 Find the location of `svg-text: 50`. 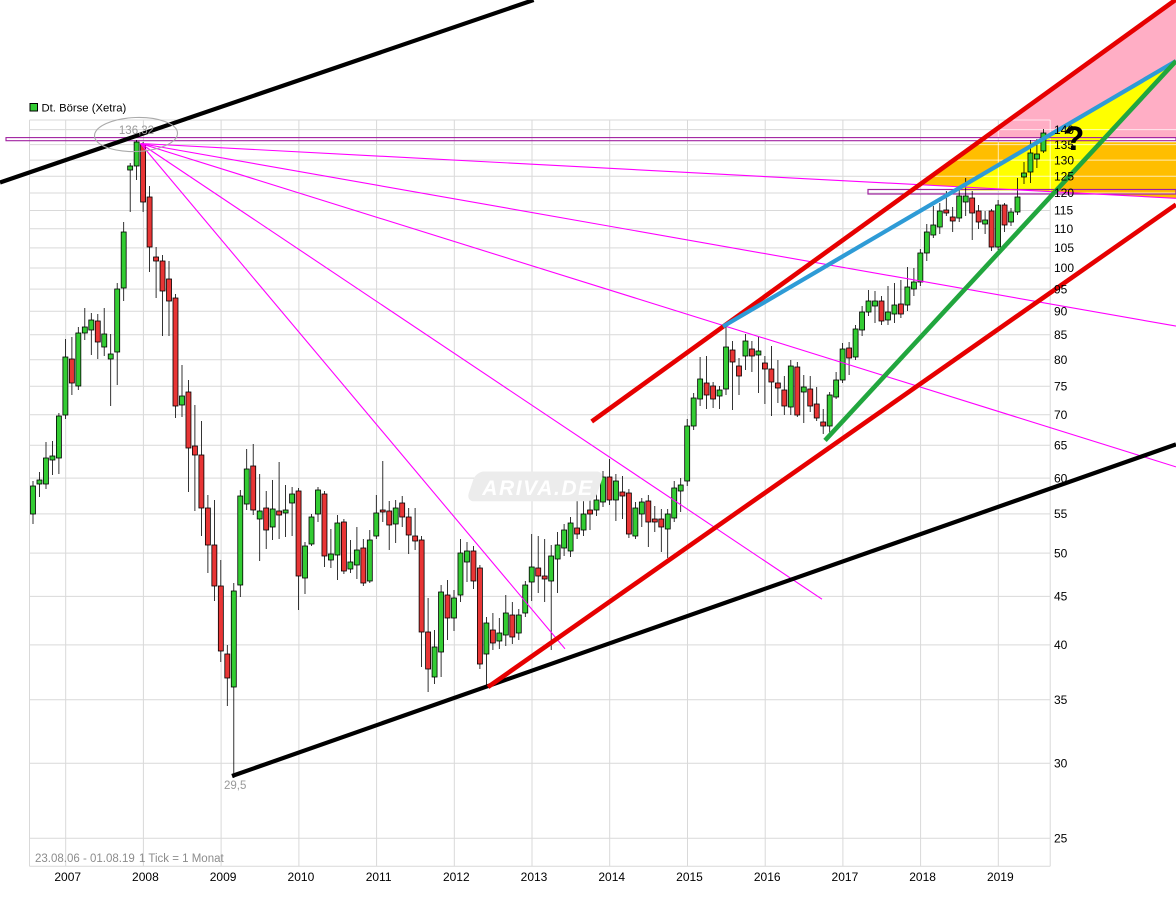

svg-text: 50 is located at coordinates (1061, 553).